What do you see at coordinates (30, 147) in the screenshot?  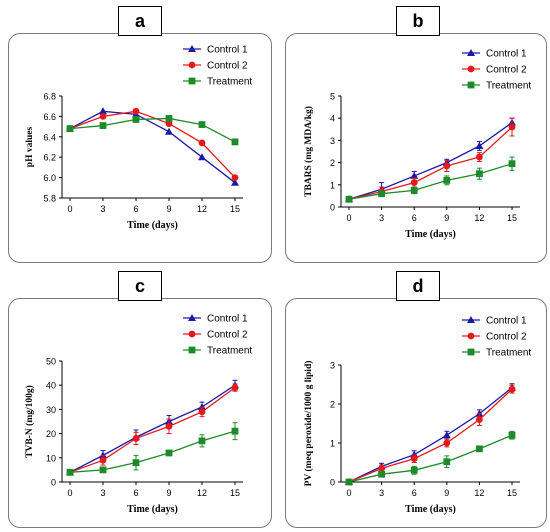 I see `y-axis-title: pH values` at bounding box center [30, 147].